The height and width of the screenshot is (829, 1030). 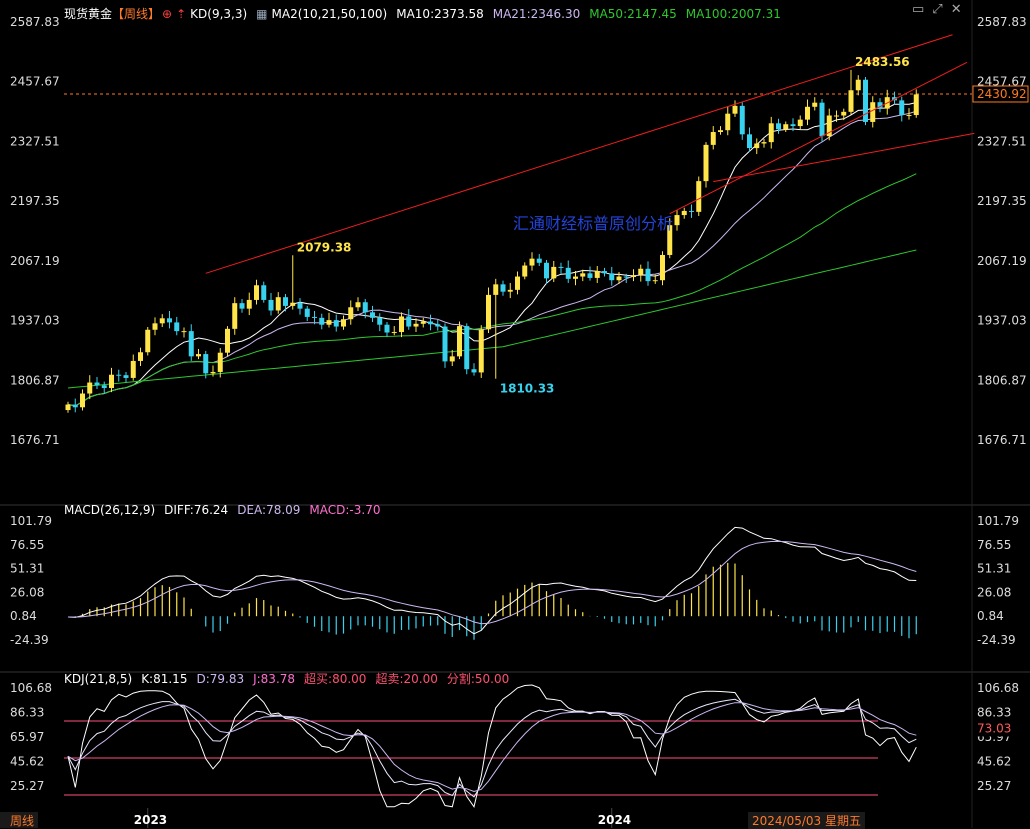 I want to click on y-tick-label-right: 2197.35, so click(x=1002, y=201).